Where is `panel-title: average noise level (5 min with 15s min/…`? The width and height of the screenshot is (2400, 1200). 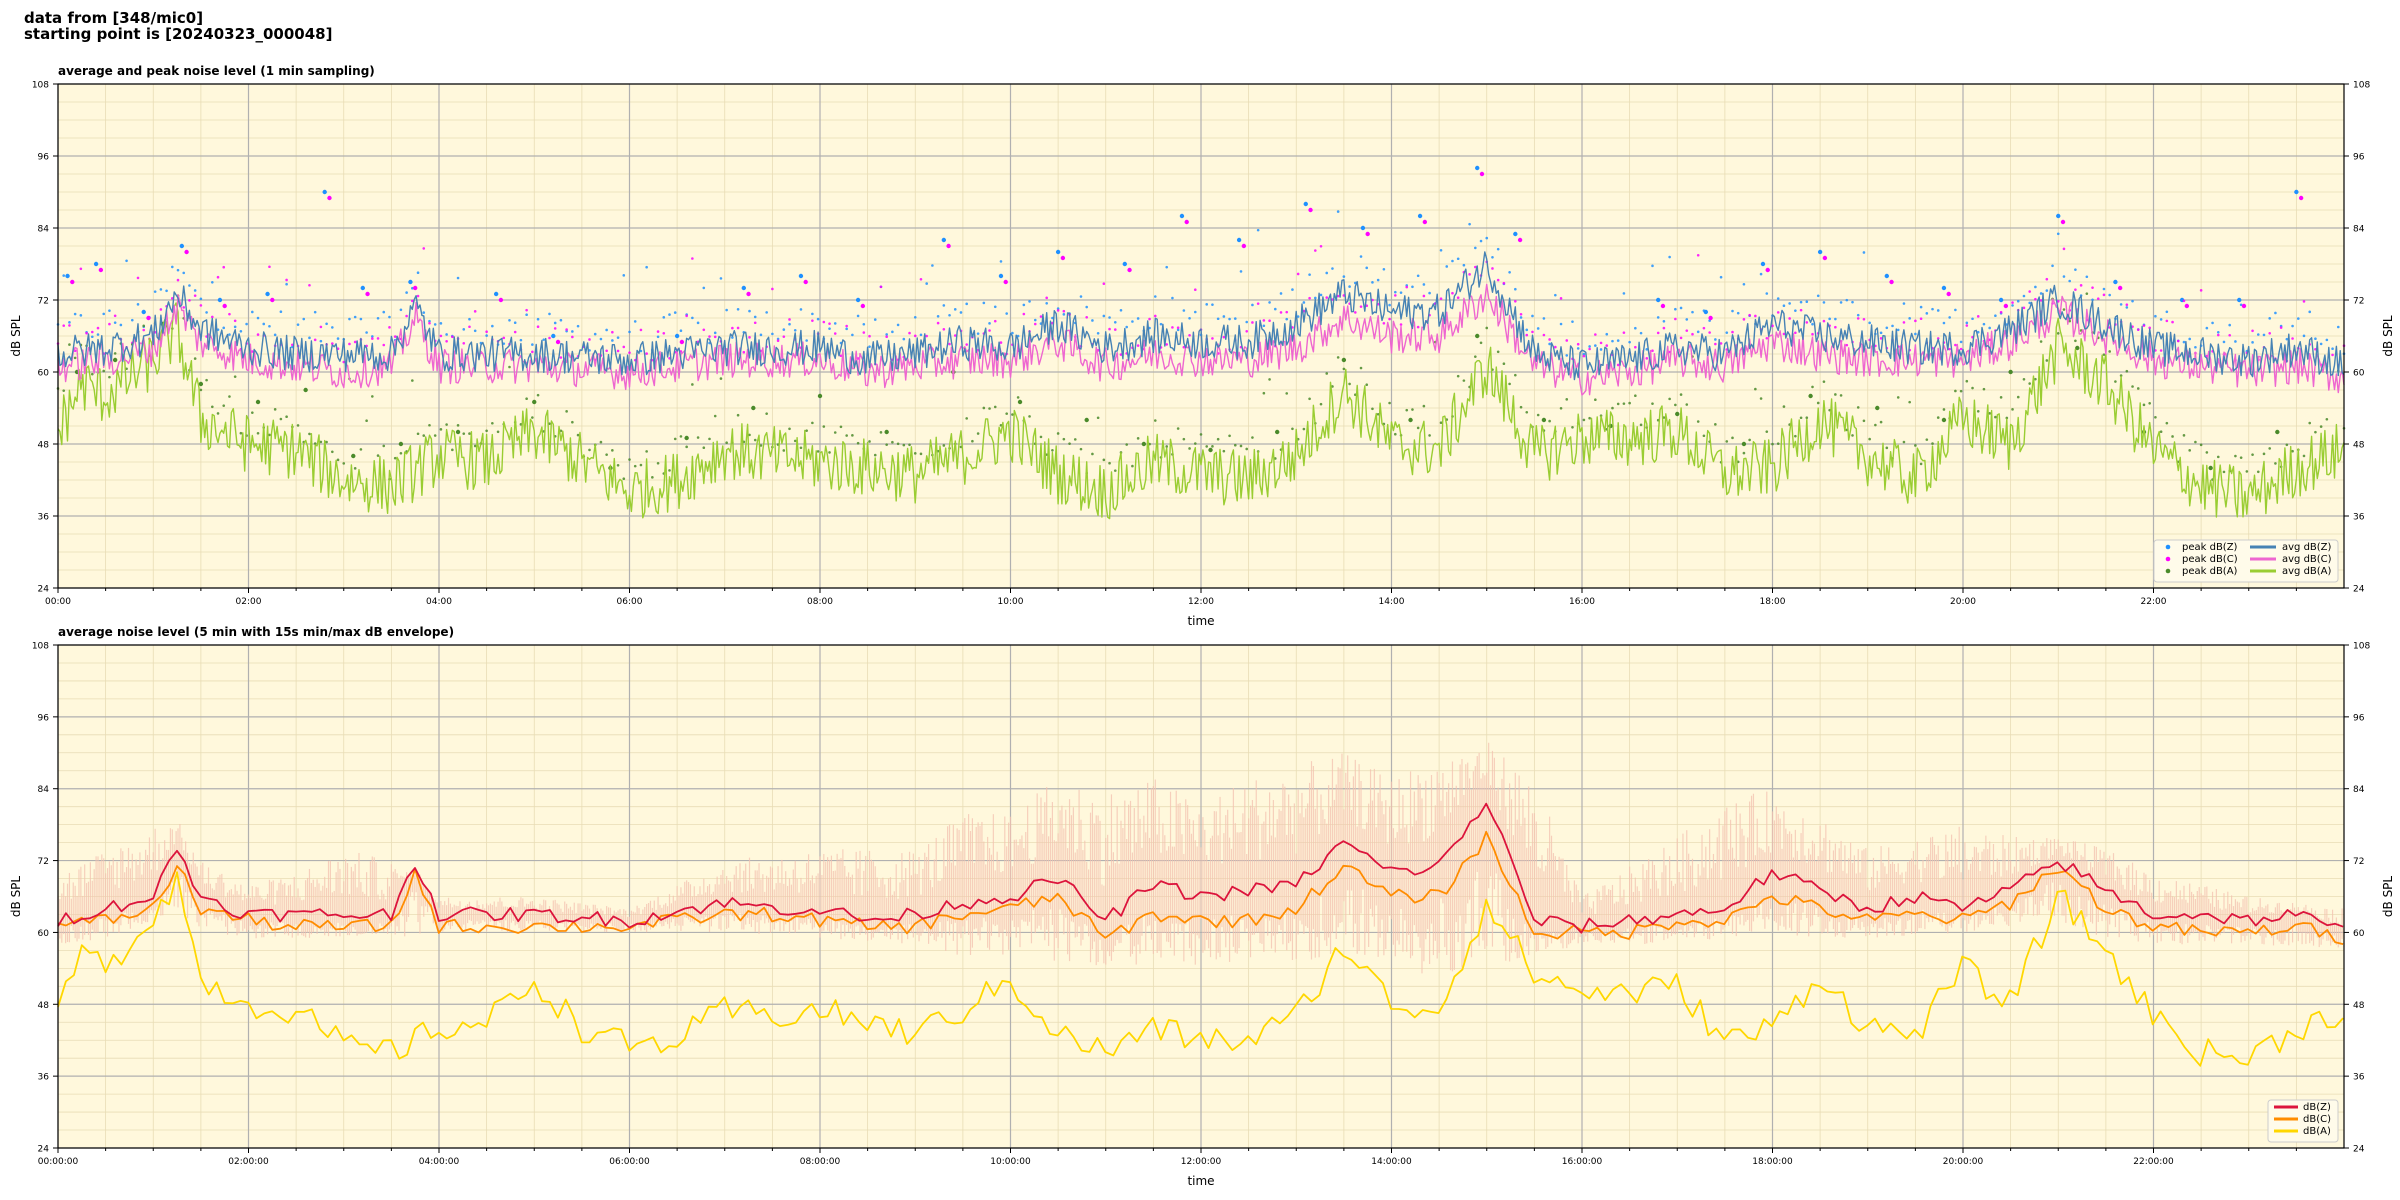
panel-title: average noise level (5 min with 15s min/… is located at coordinates (256, 632).